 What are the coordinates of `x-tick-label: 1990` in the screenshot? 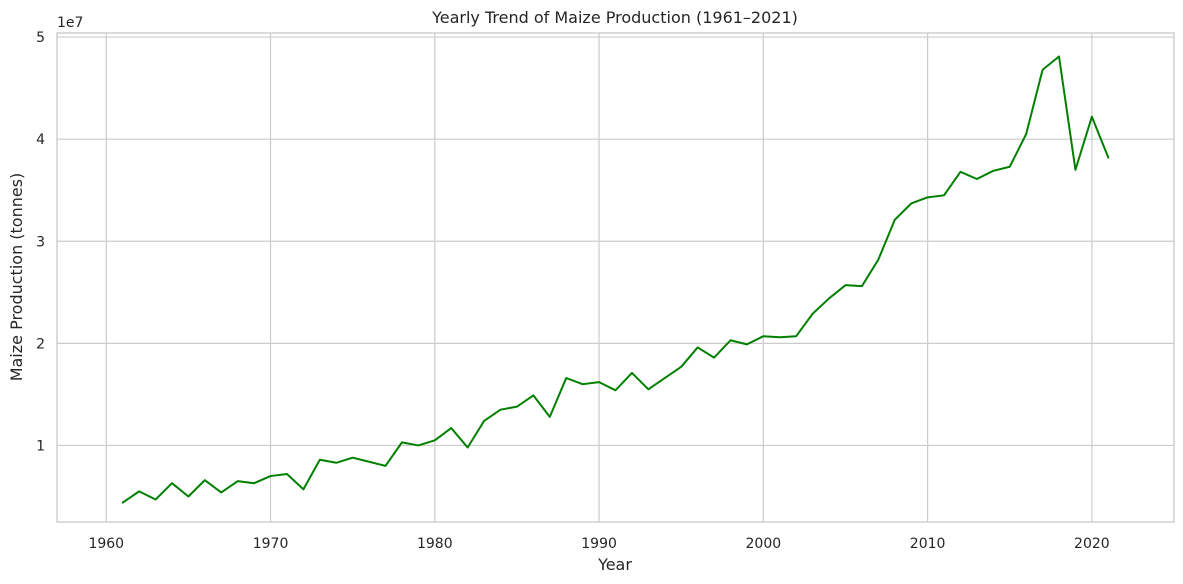 It's located at (599, 544).